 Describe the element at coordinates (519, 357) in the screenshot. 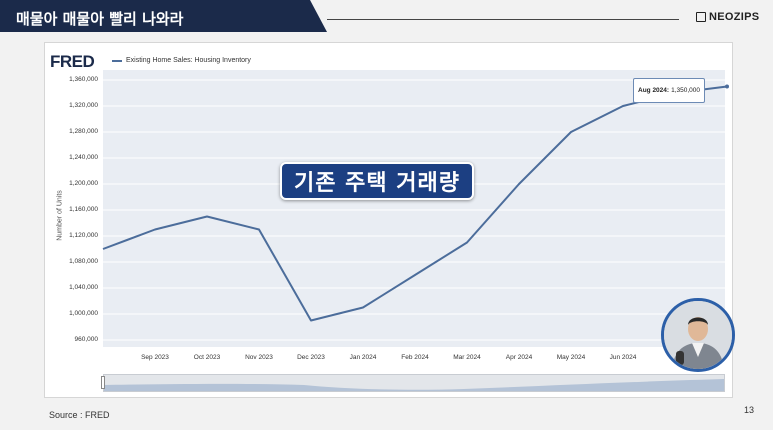

I see `x-tick-label: Apr 2024` at that location.